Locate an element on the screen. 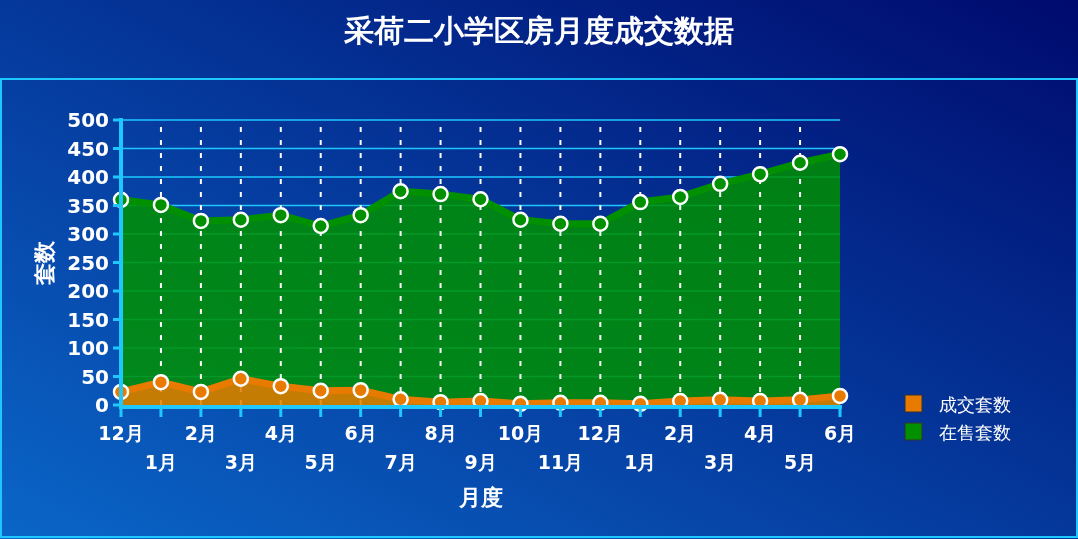  x-axis-title: 月度 is located at coordinates (480, 497).